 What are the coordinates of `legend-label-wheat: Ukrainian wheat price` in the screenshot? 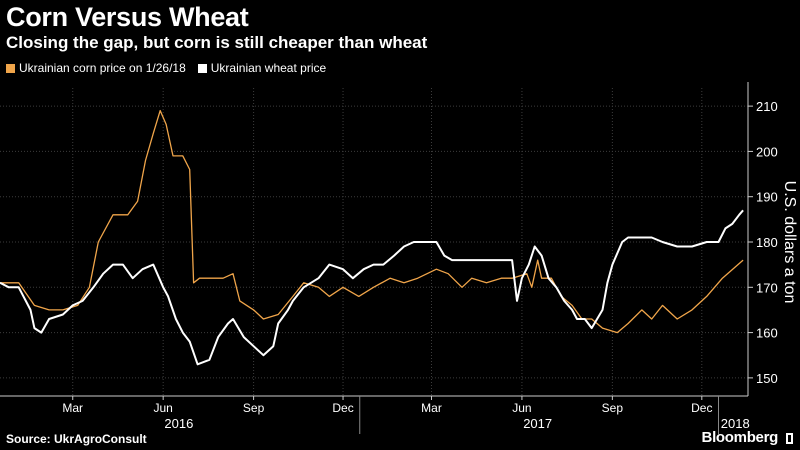 It's located at (268, 68).